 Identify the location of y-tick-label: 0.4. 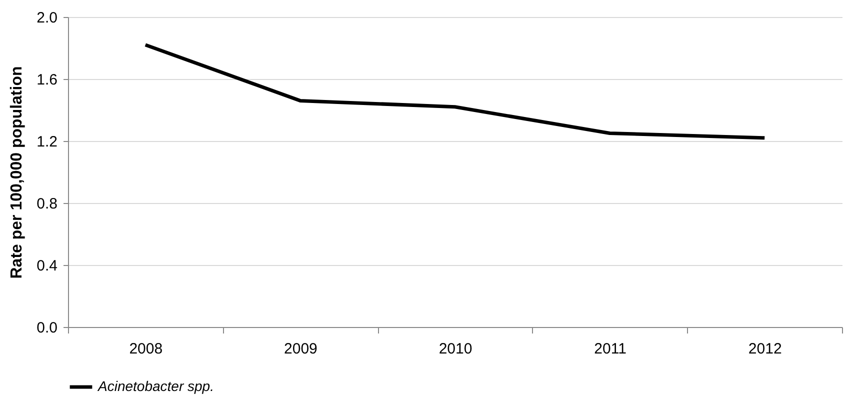
(47, 266).